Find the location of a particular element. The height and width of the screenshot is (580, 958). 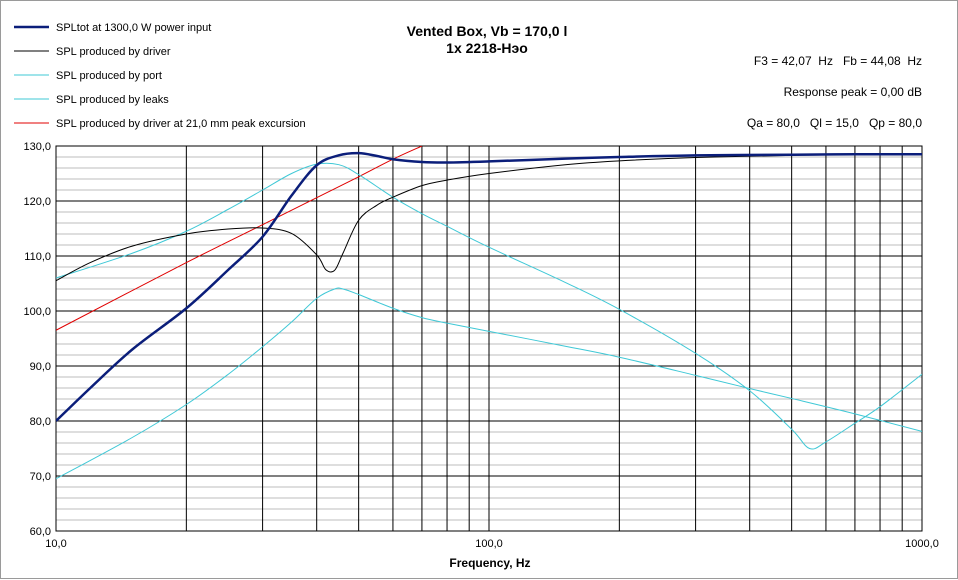

y-tick-label: 100,0 is located at coordinates (37, 312).